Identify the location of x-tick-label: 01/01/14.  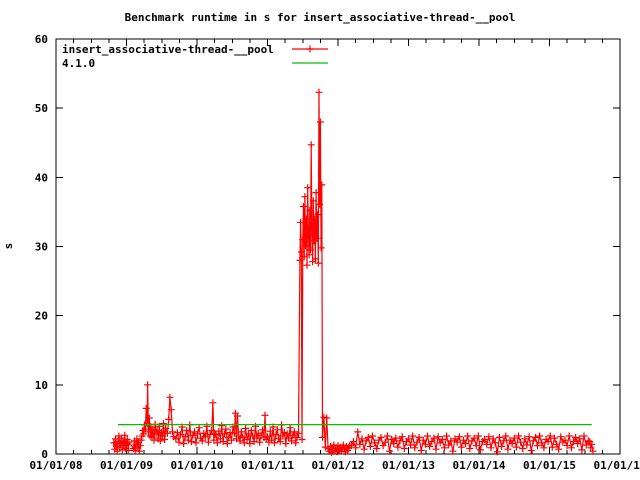
(479, 465).